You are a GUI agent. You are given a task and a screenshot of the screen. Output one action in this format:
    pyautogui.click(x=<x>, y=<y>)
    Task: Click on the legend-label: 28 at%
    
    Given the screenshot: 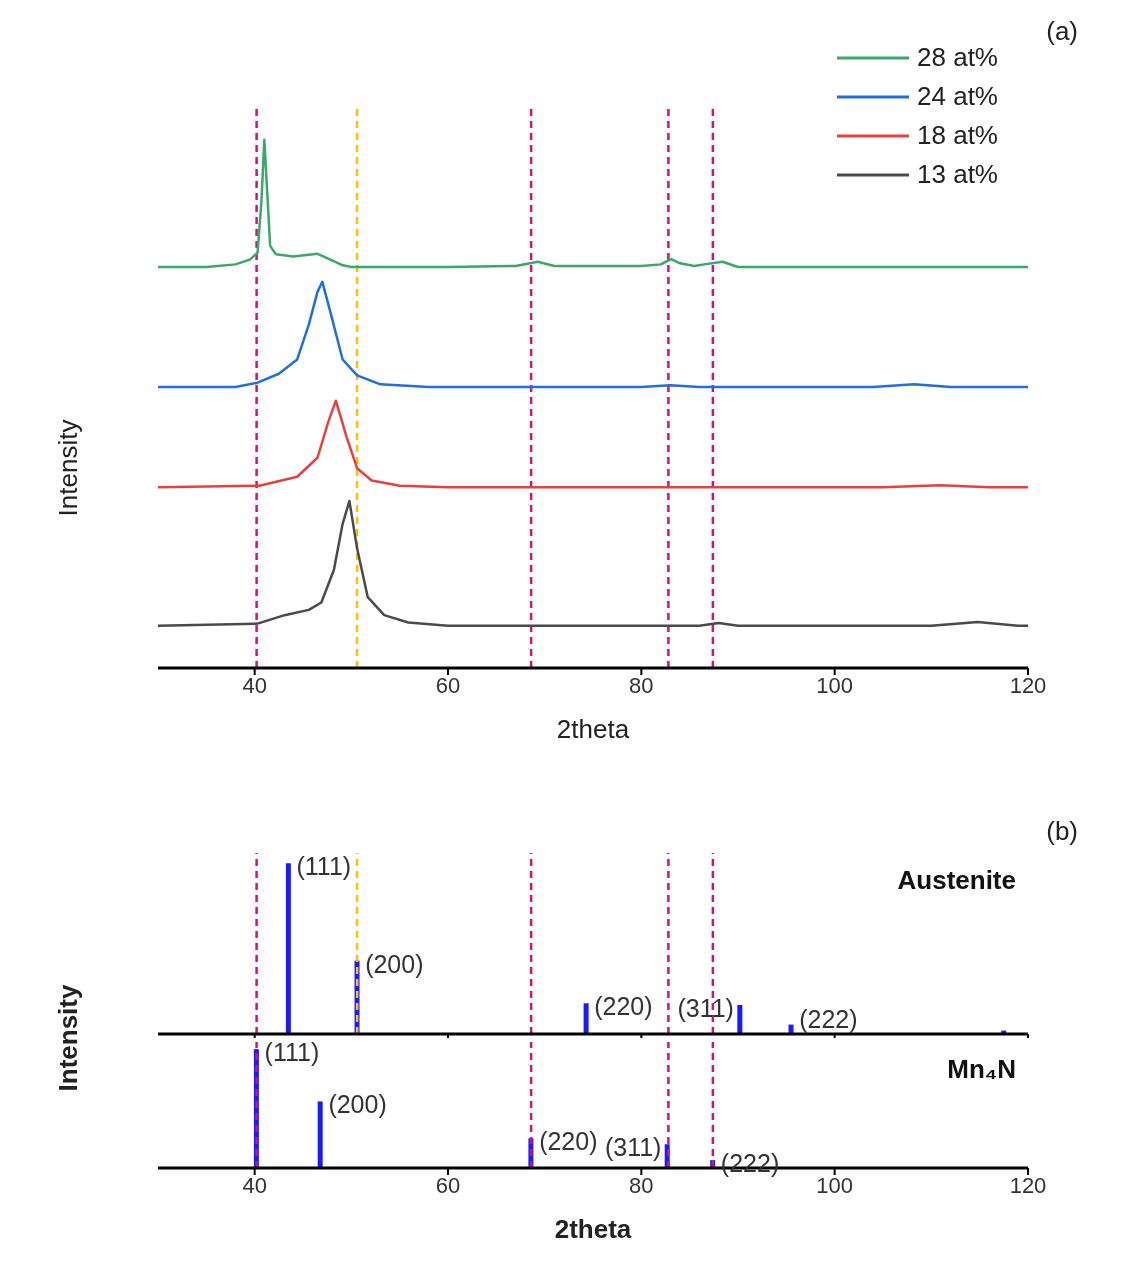 What is the action you would take?
    pyautogui.click(x=957, y=57)
    